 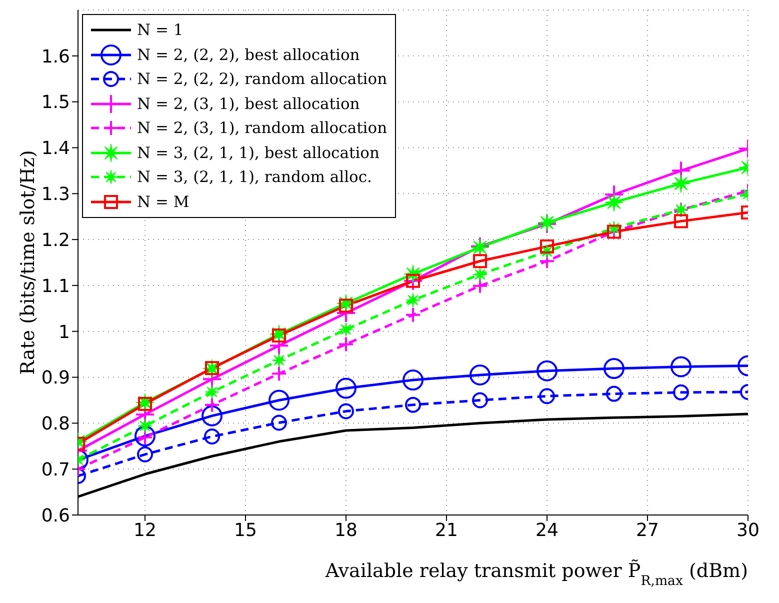 What do you see at coordinates (248, 55) in the screenshot?
I see `legend-label: N = 2, (2, 2), best allocation` at bounding box center [248, 55].